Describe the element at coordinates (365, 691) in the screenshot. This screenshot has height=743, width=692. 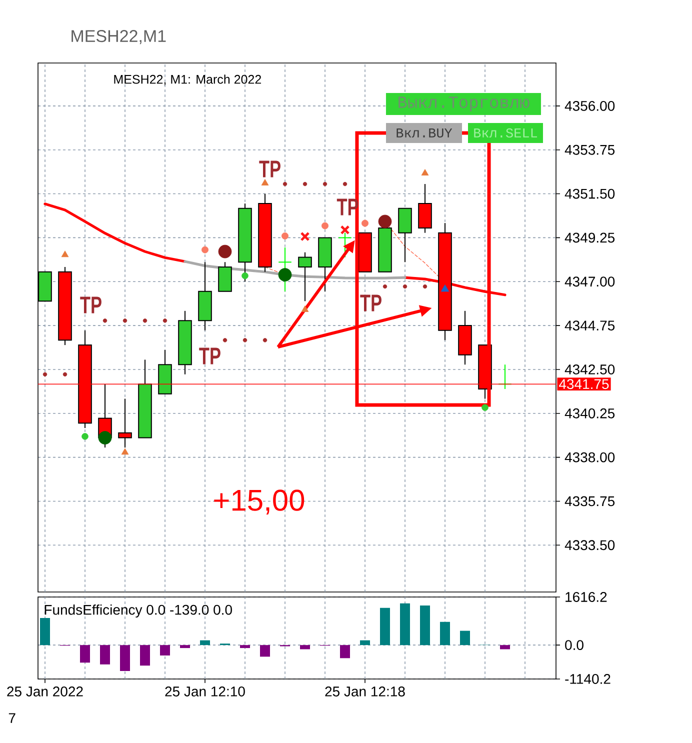
I see `x-tick-label: 25 Jan 12:18` at that location.